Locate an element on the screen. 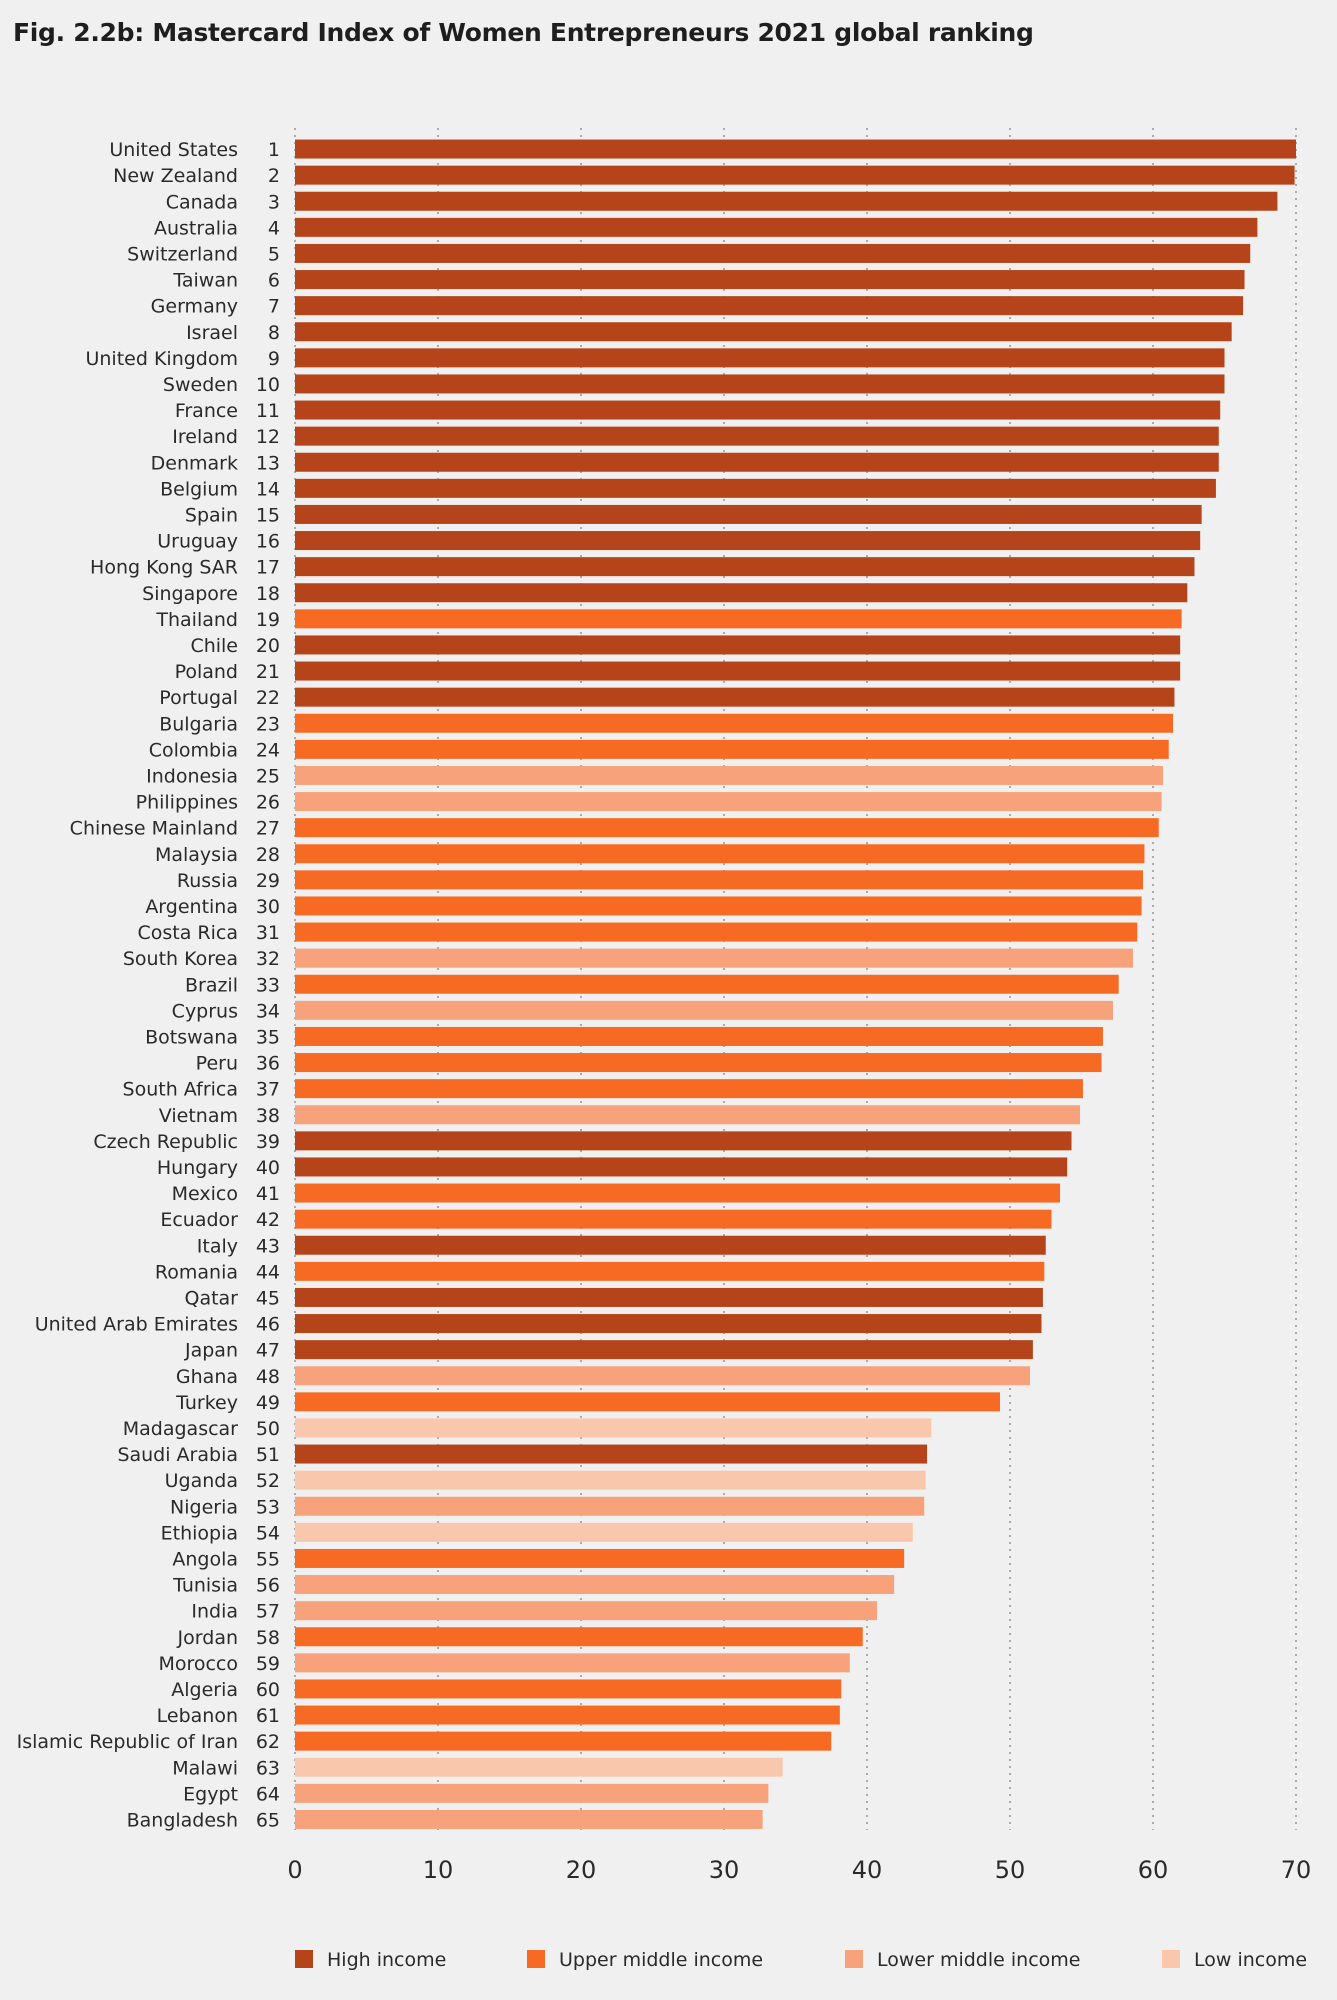 This screenshot has width=1337, height=2000. rank-label-35: 35 is located at coordinates (268, 1037).